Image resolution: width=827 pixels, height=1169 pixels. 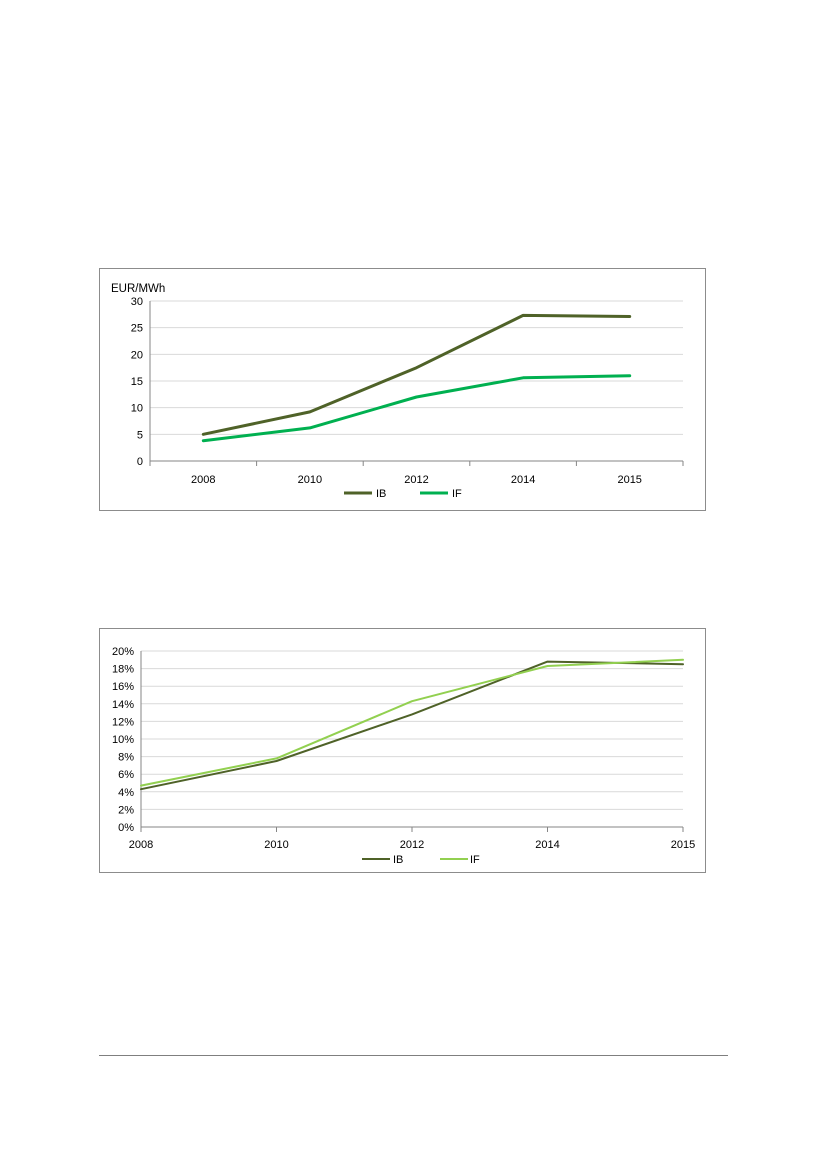 I want to click on y-tick-label: 14%, so click(x=123, y=705).